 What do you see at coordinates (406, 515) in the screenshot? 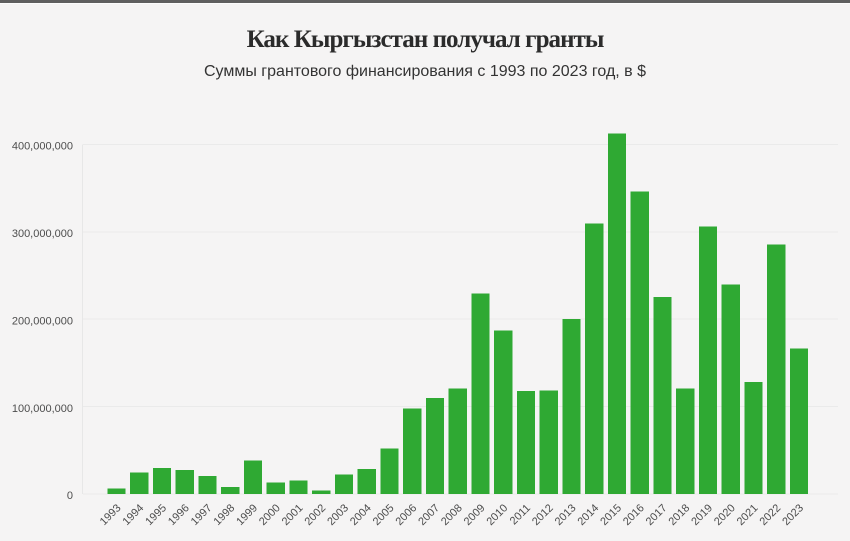
I see `svg-text: 2006` at bounding box center [406, 515].